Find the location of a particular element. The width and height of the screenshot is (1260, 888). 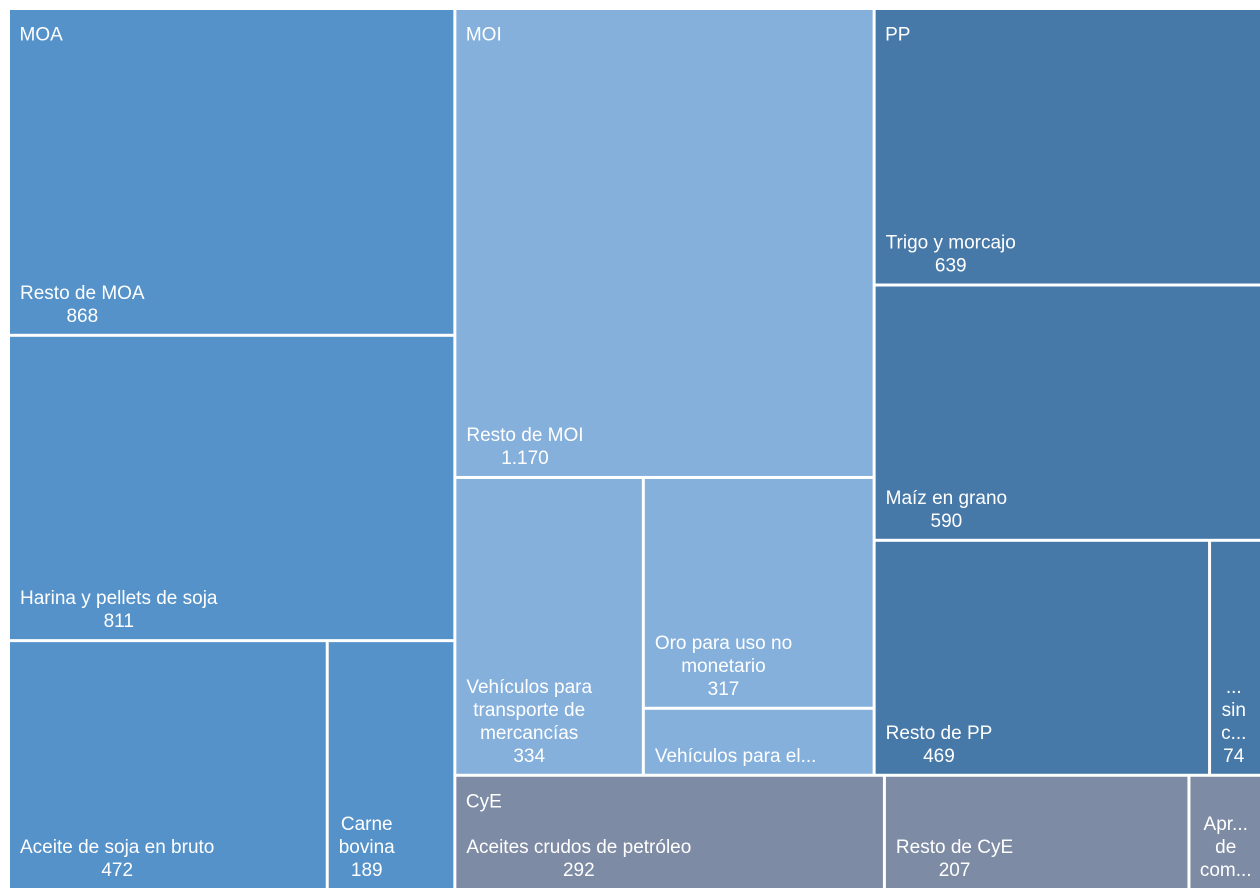

cell-label-line: de is located at coordinates (1225, 847).